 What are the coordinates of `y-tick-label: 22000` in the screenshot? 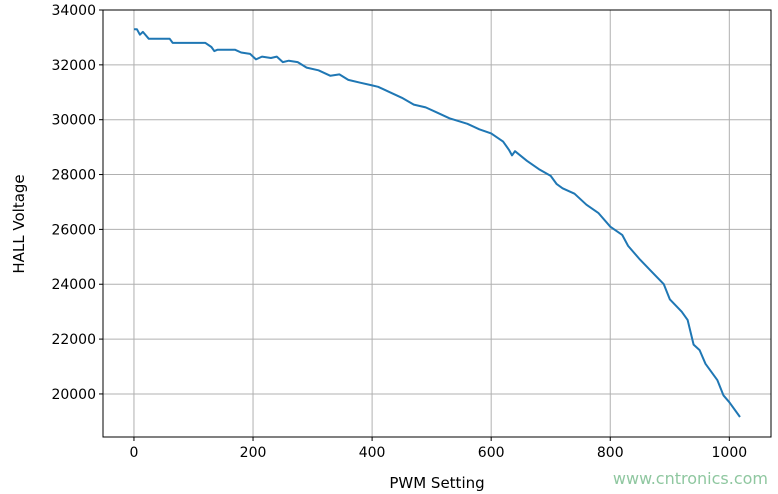 It's located at (73, 340).